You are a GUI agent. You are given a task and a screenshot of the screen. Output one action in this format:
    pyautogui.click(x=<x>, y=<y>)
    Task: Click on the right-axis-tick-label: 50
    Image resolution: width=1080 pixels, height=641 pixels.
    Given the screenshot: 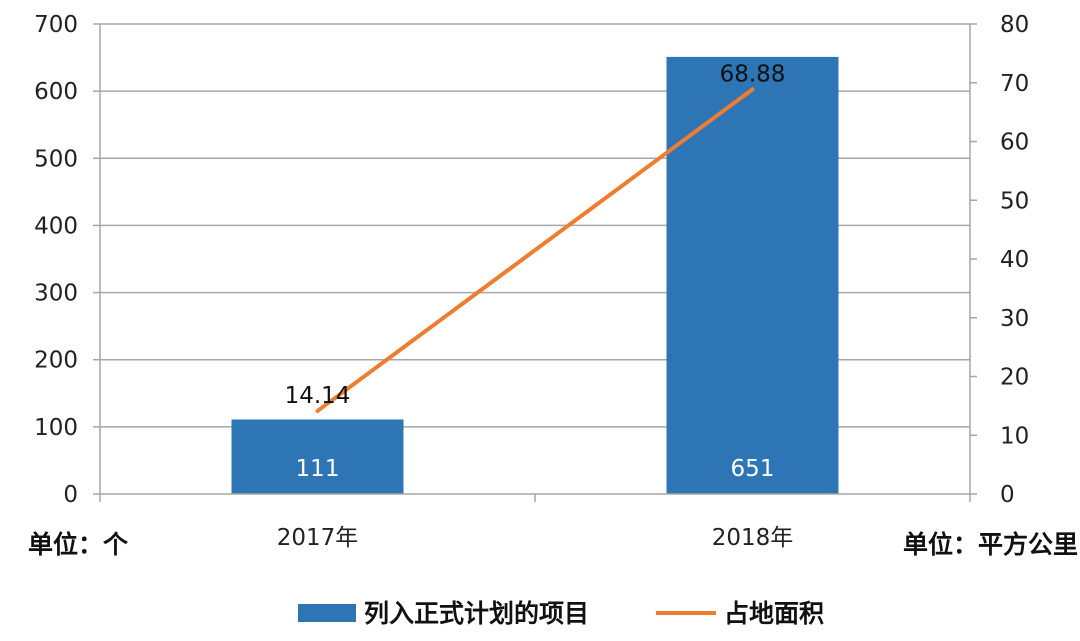 What is the action you would take?
    pyautogui.click(x=1014, y=201)
    